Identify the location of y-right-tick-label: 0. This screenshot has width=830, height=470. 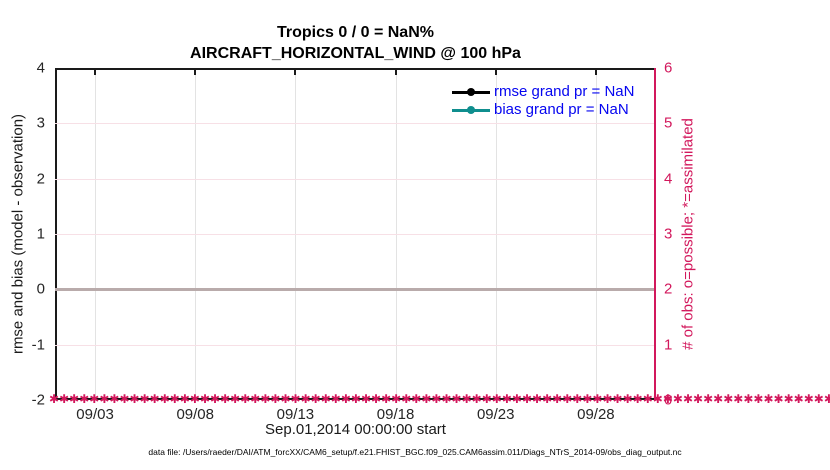
(668, 400).